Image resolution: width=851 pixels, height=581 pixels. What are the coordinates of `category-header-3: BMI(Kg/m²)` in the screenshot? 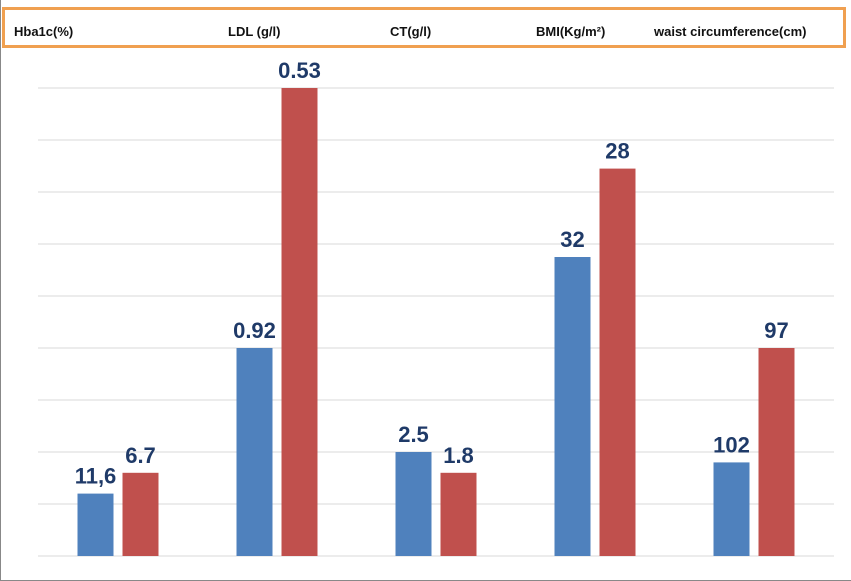 It's located at (571, 31).